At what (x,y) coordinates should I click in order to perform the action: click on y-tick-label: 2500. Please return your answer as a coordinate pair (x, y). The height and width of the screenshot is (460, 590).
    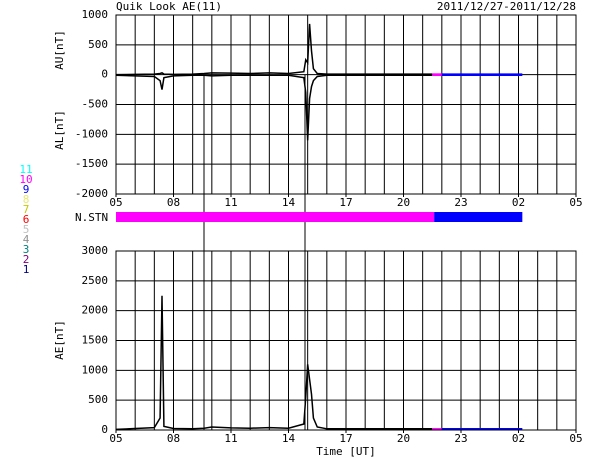
    Looking at the image, I should click on (95, 280).